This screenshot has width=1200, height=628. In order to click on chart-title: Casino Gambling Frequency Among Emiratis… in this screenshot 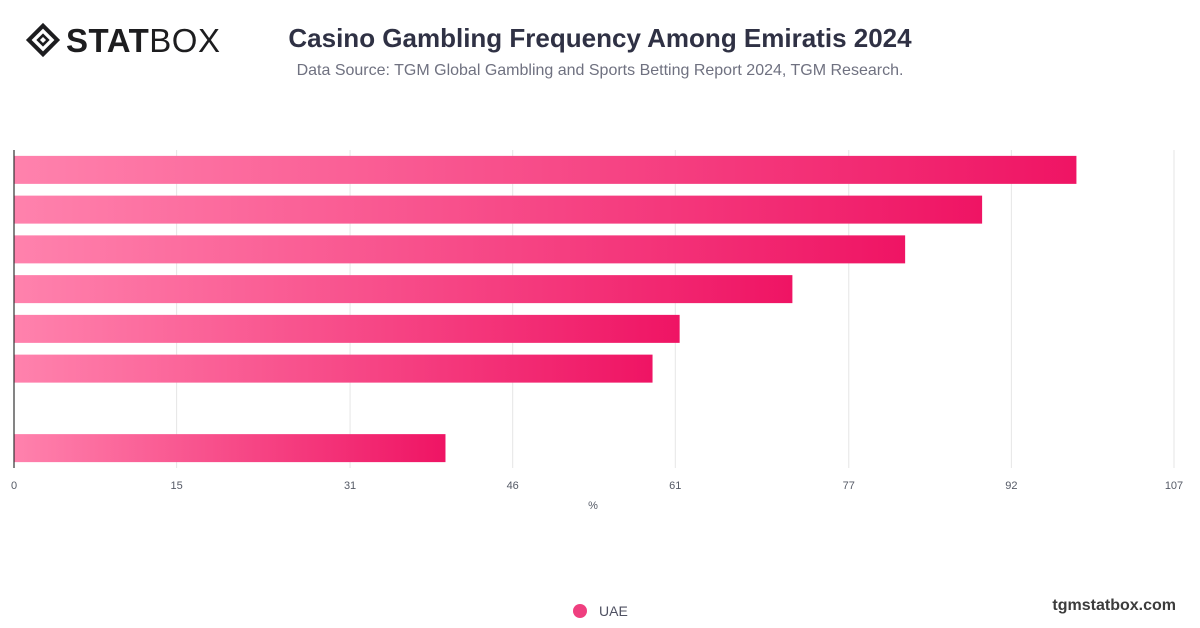, I will do `click(600, 38)`.